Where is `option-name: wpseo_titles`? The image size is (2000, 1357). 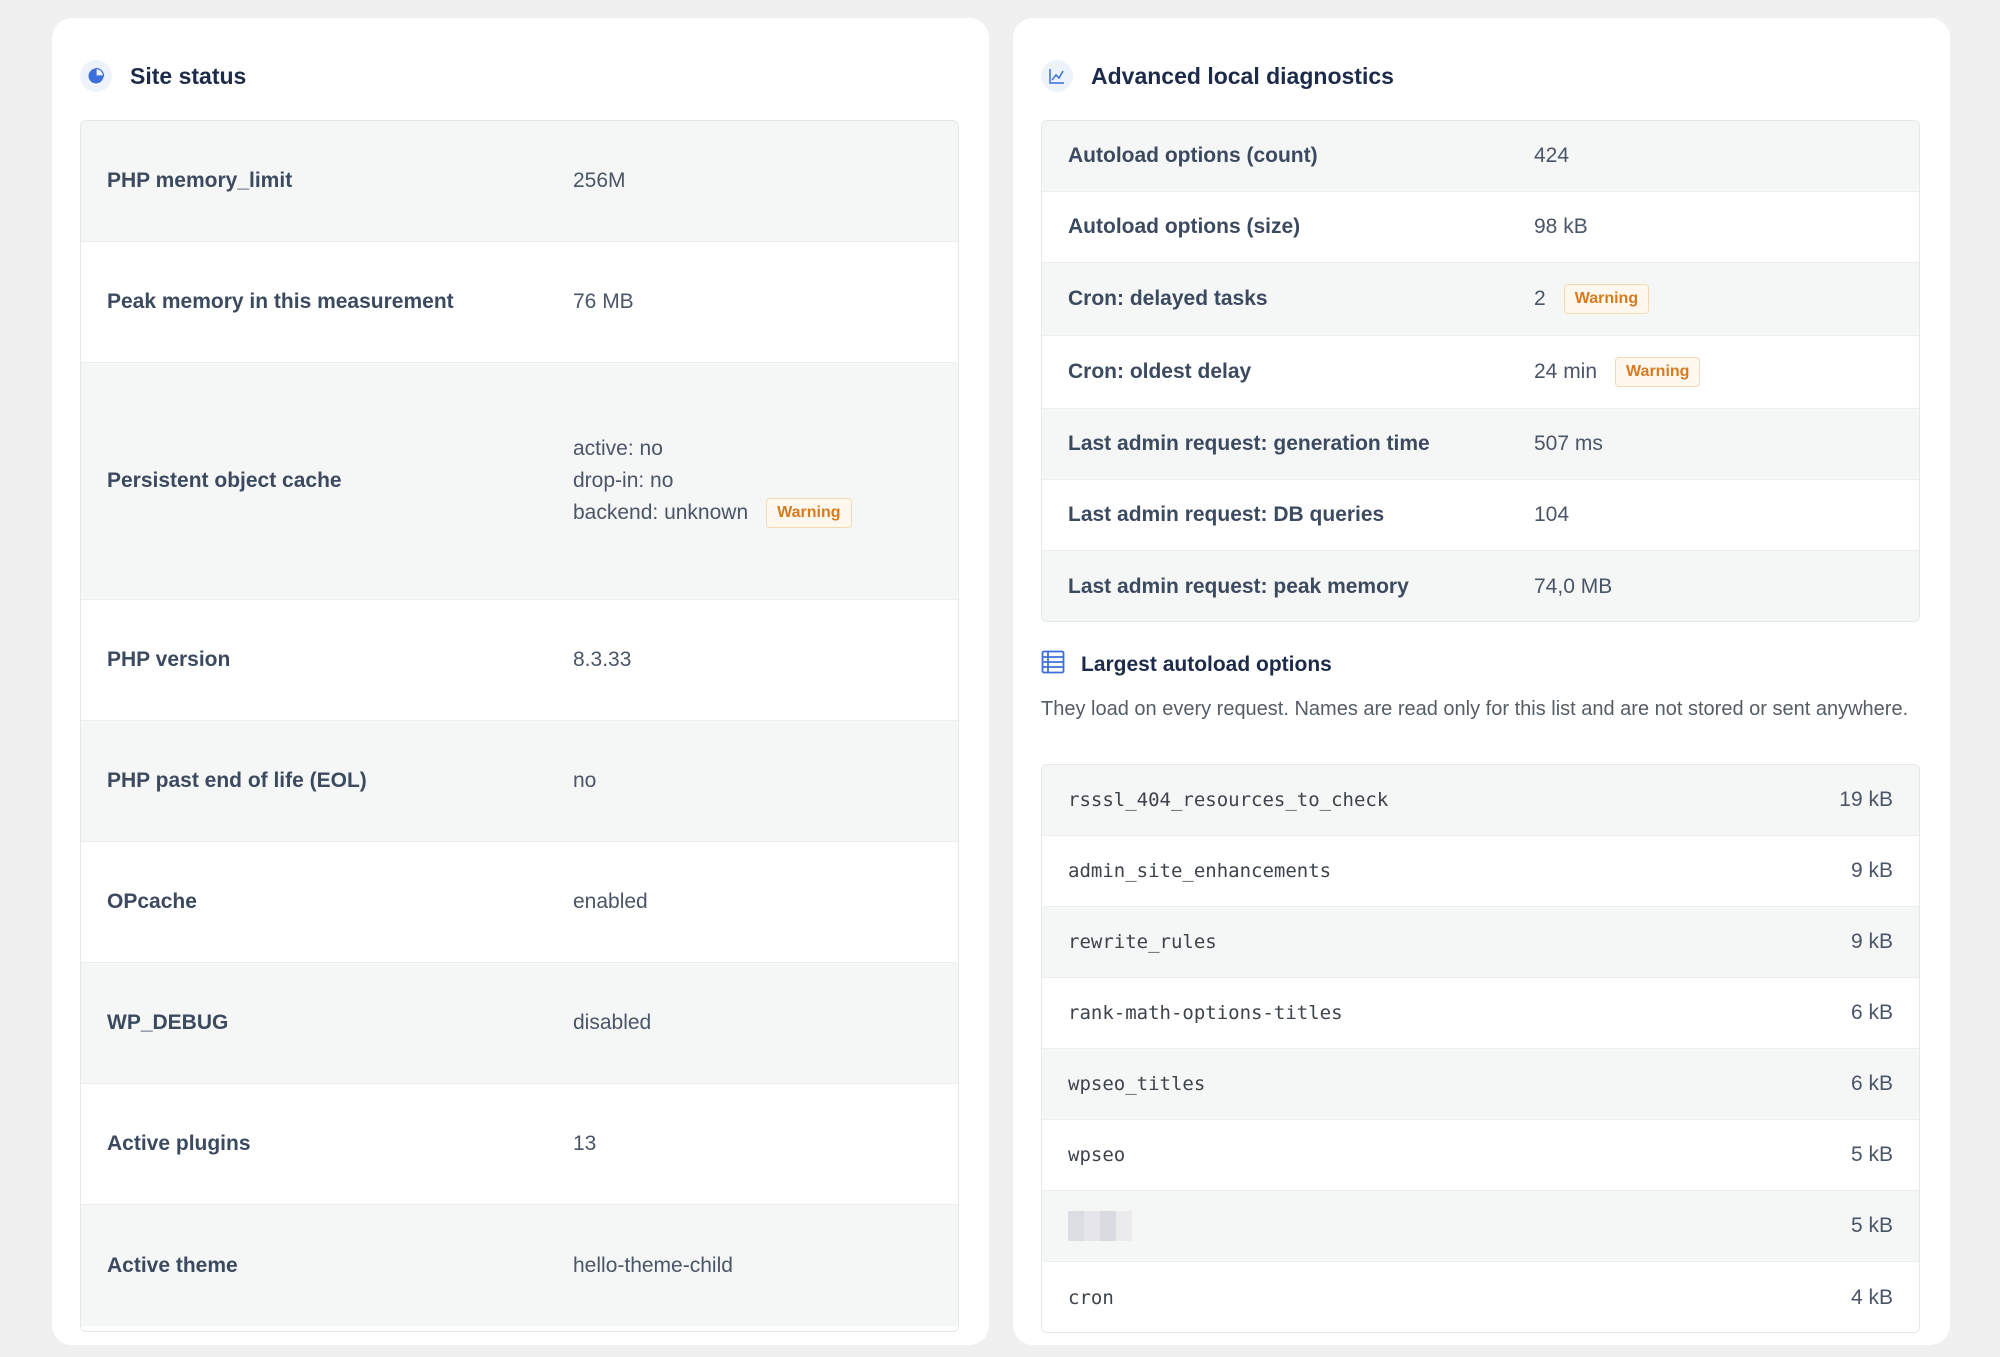
option-name: wpseo_titles is located at coordinates (1137, 1084).